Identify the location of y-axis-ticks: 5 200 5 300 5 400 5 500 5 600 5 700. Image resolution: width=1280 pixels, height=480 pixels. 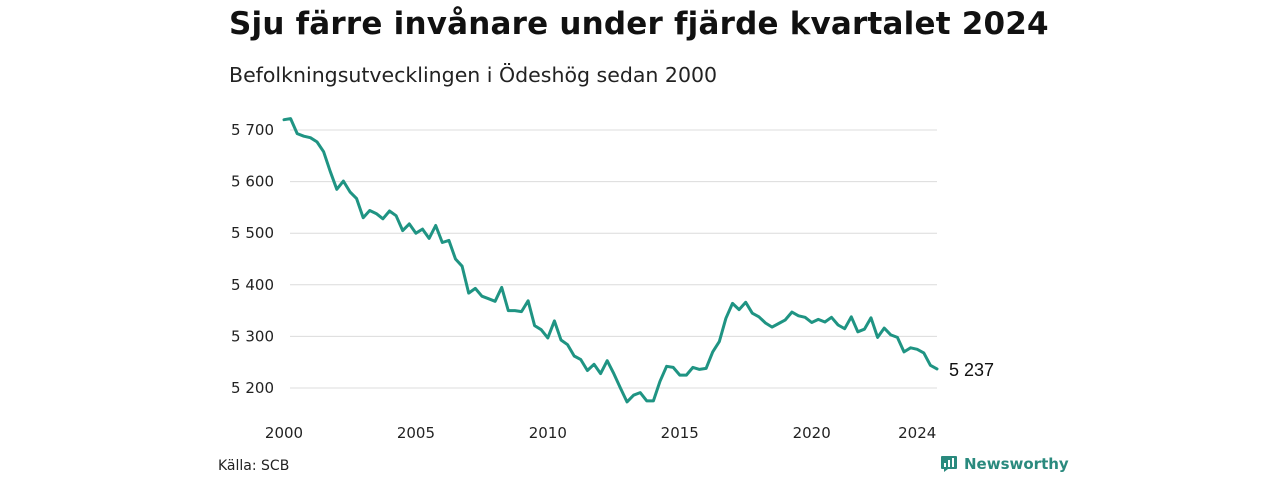
(252, 259).